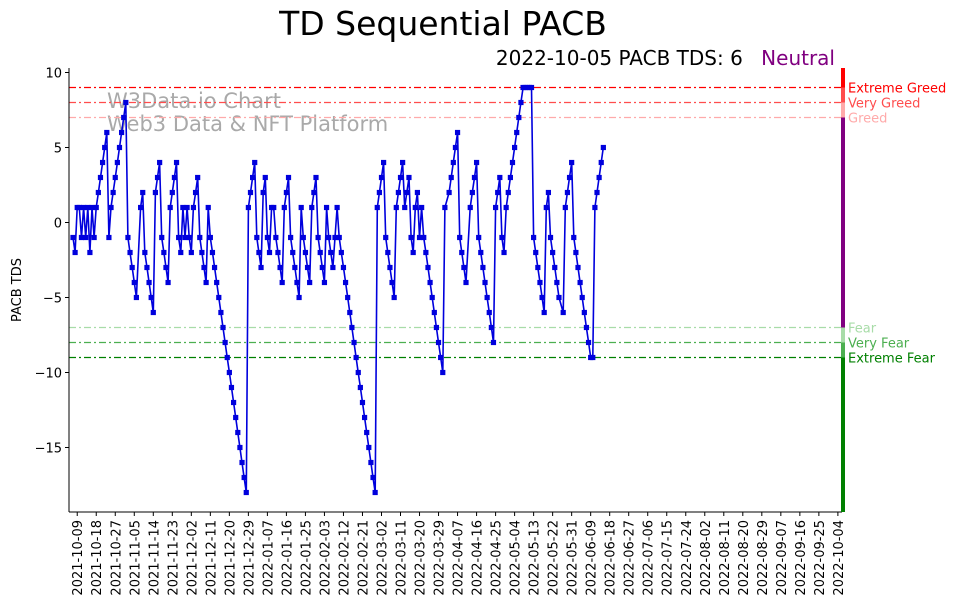 The image size is (962, 613). I want to click on level-label-0: Extreme Greed, so click(897, 89).